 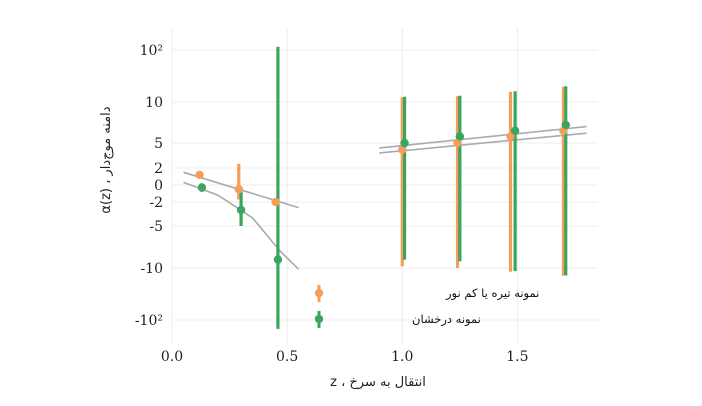 I want to click on y-tick-label: -2, so click(x=156, y=203).